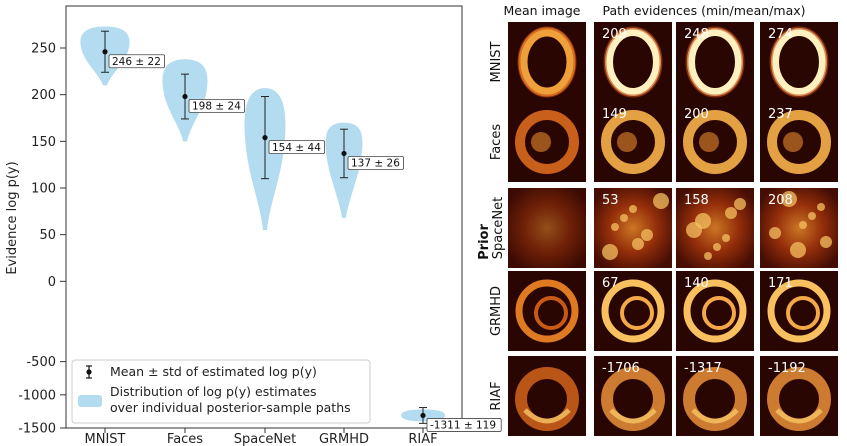 Image resolution: width=847 pixels, height=446 pixels. What do you see at coordinates (547, 142) in the screenshot?
I see `mean-image-faces` at bounding box center [547, 142].